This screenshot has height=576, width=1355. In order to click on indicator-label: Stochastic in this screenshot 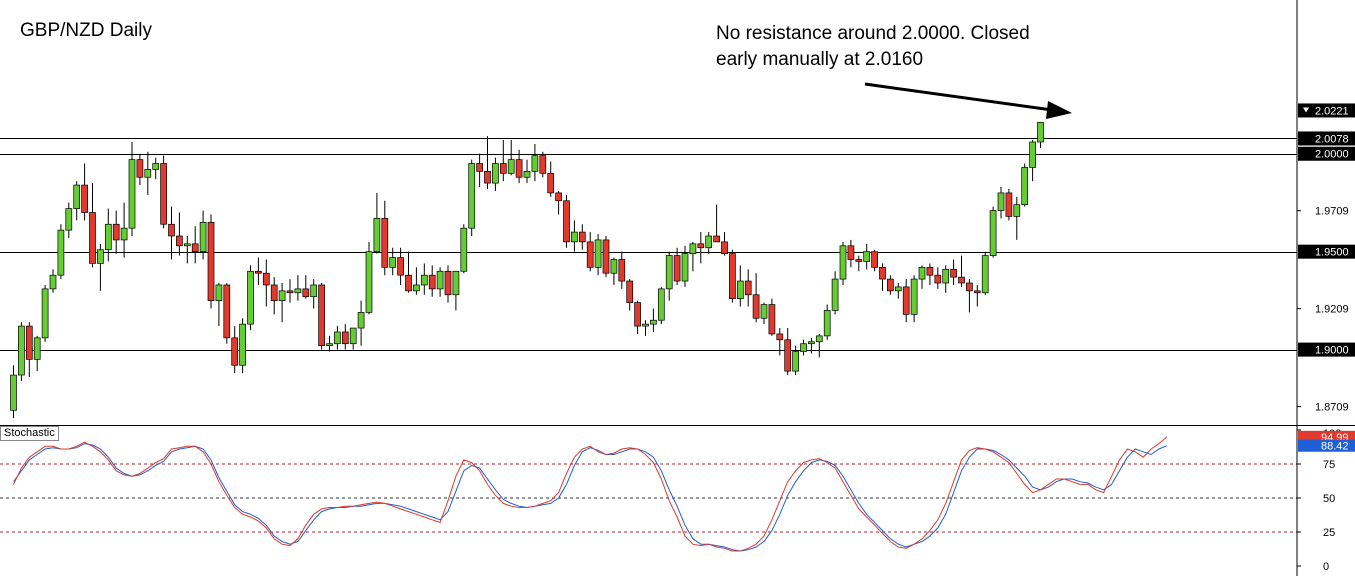, I will do `click(29, 433)`.